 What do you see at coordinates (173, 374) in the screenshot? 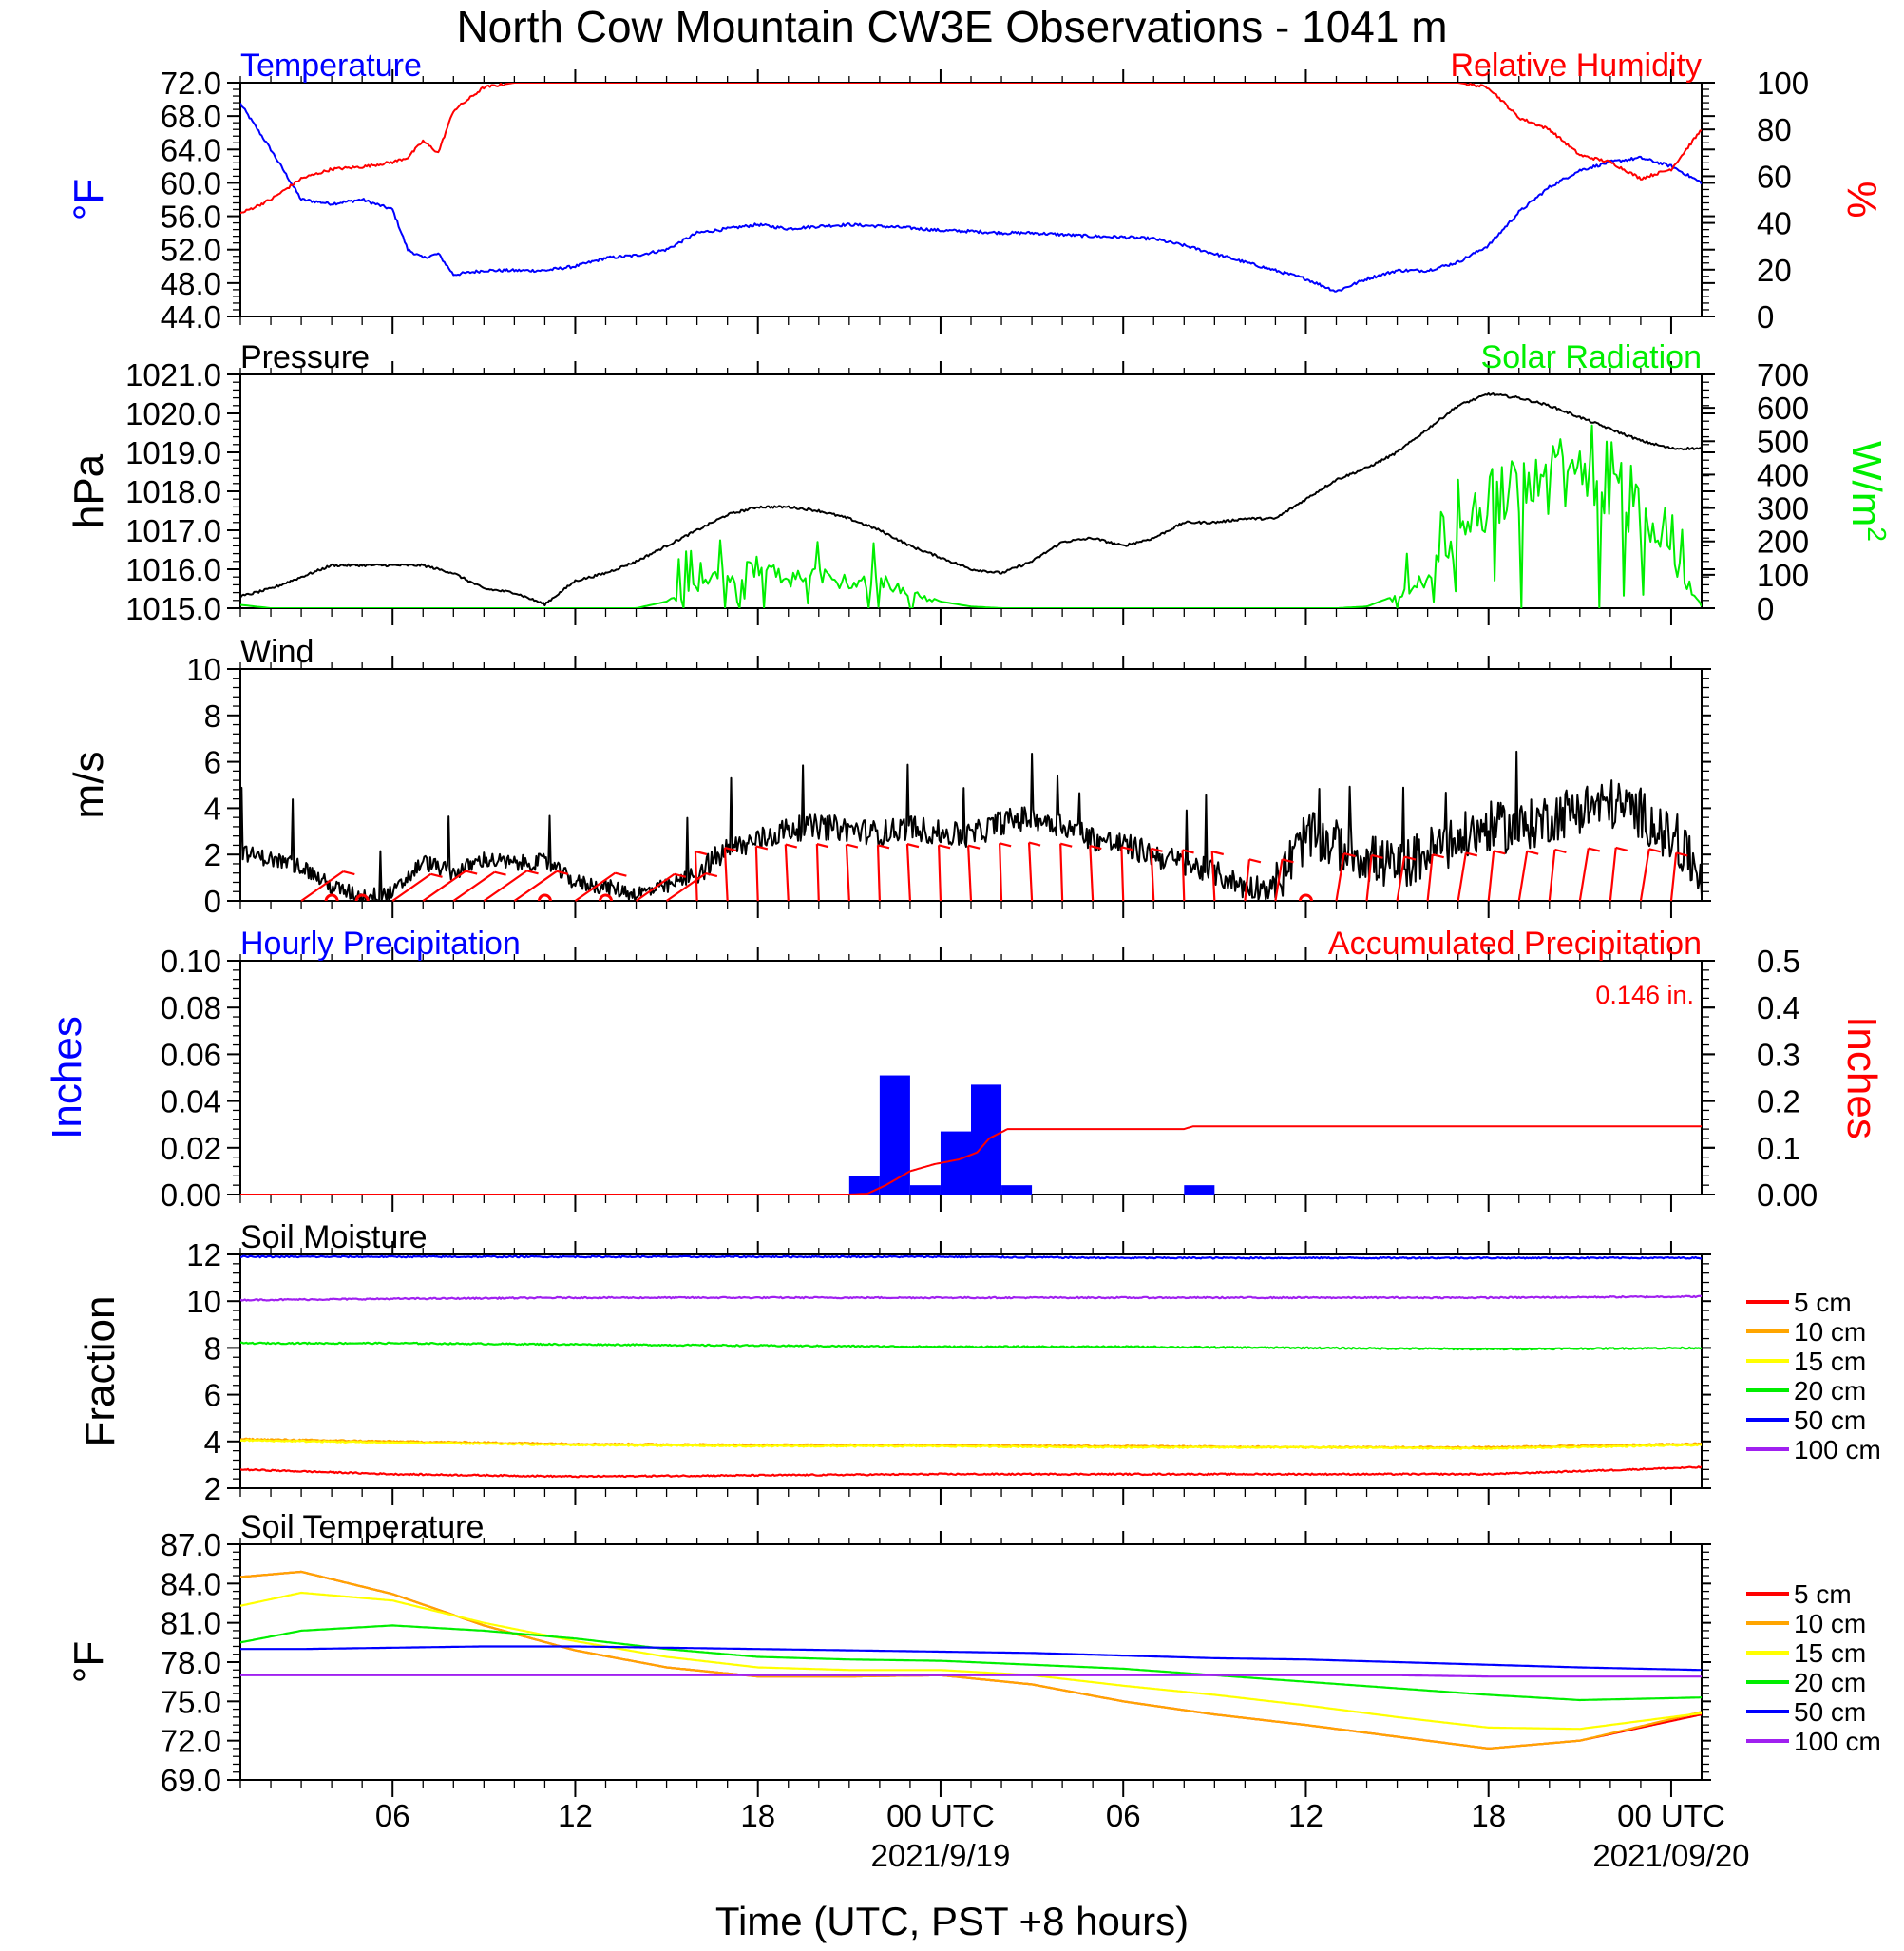
I see `y-tick-label: 1021.0` at bounding box center [173, 374].